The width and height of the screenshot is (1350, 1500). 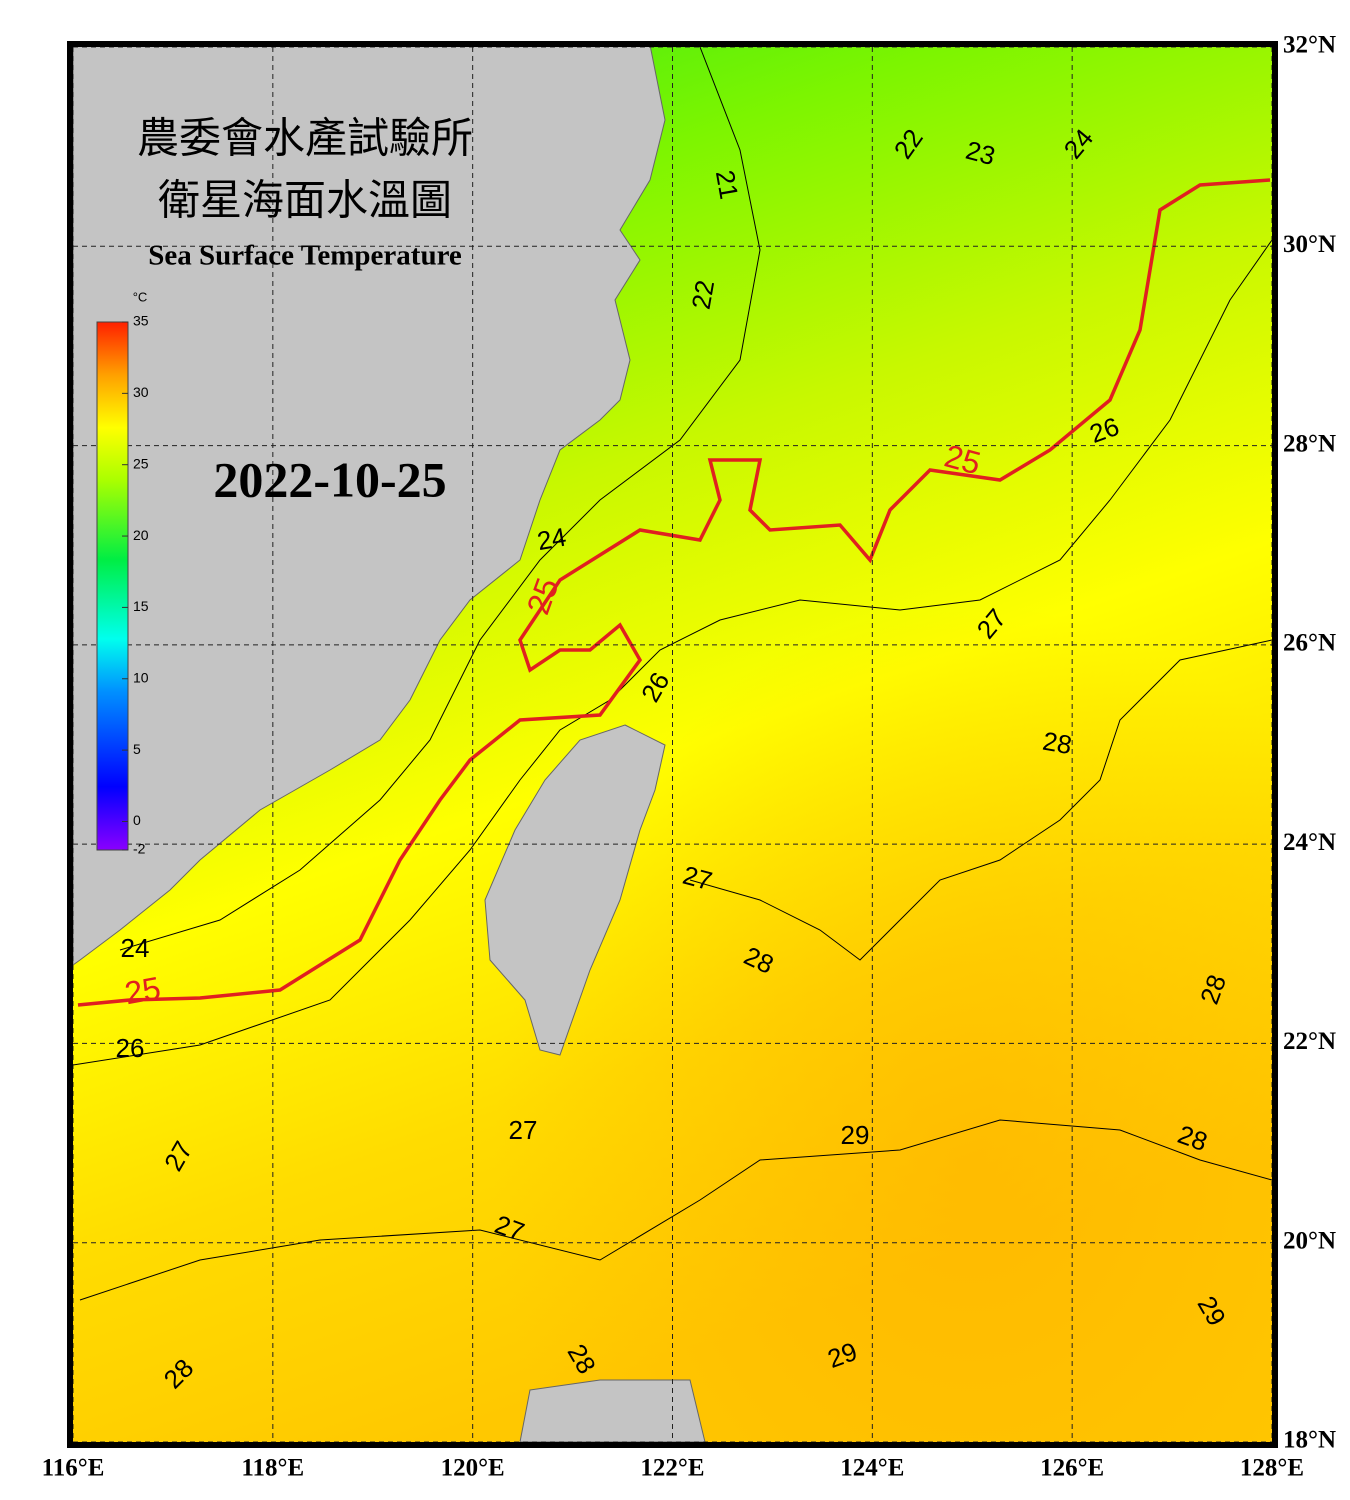 What do you see at coordinates (141, 463) in the screenshot?
I see `colorbar-tick-label: 25` at bounding box center [141, 463].